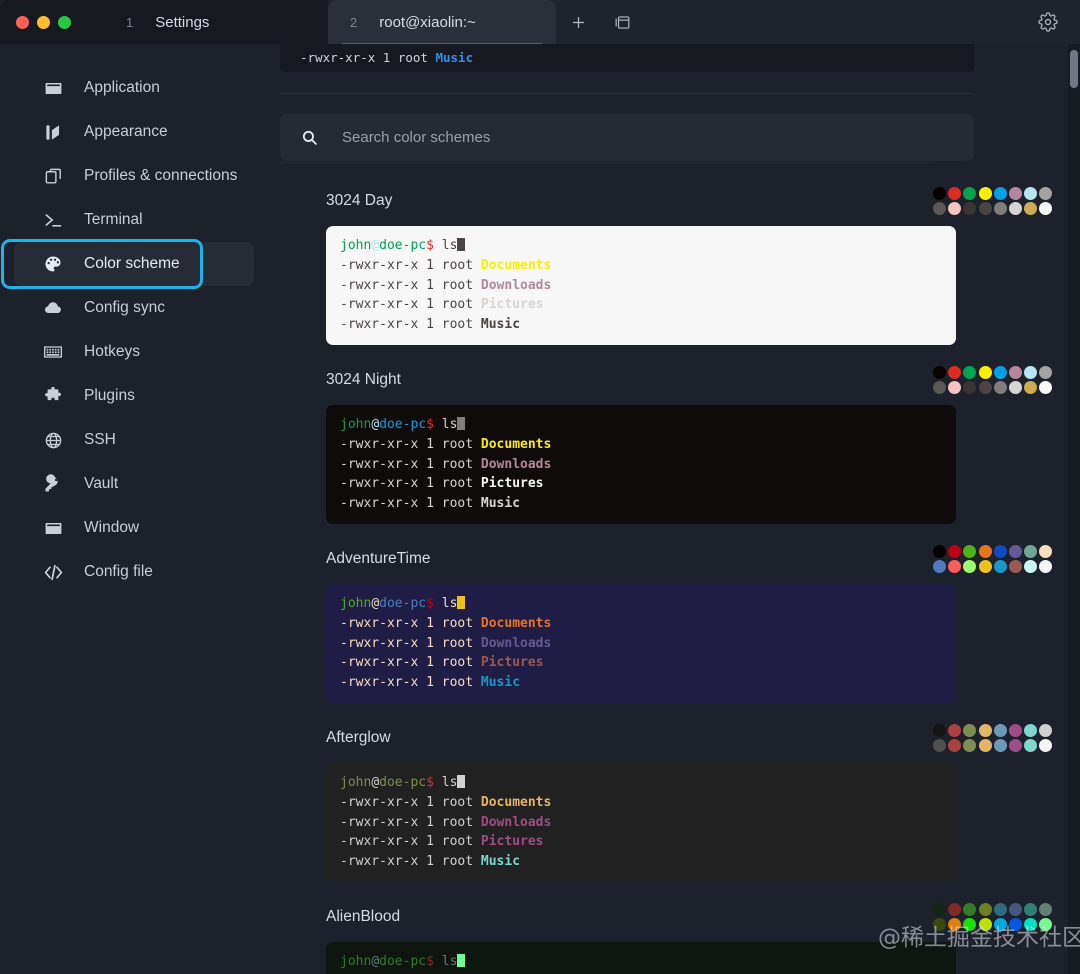  Describe the element at coordinates (359, 200) in the screenshot. I see `color-scheme-name: 3024 Day` at that location.